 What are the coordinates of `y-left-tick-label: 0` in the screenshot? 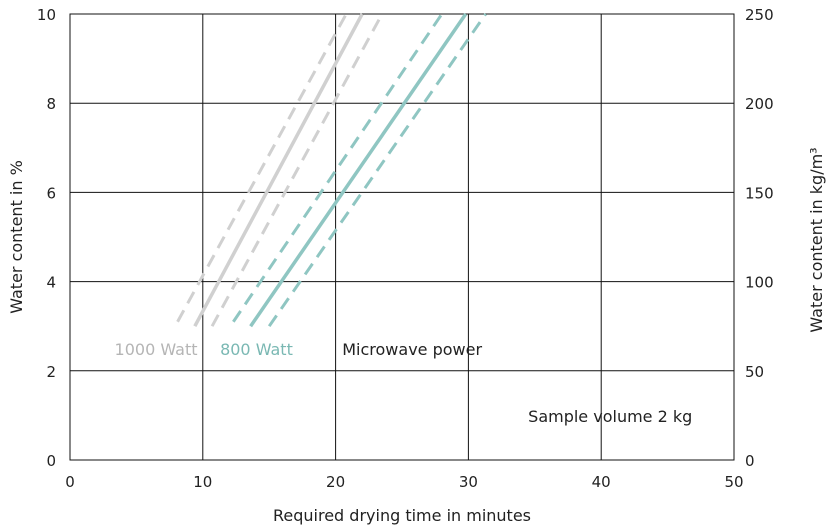 It's located at (51, 461).